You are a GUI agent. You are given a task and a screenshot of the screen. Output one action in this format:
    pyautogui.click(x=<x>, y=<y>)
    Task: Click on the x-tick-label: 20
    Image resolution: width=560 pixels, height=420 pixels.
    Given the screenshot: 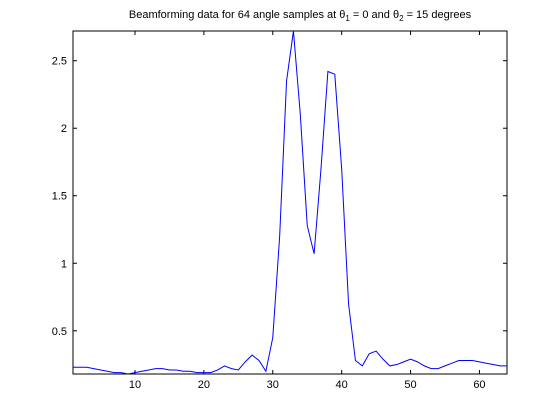 What is the action you would take?
    pyautogui.click(x=204, y=385)
    